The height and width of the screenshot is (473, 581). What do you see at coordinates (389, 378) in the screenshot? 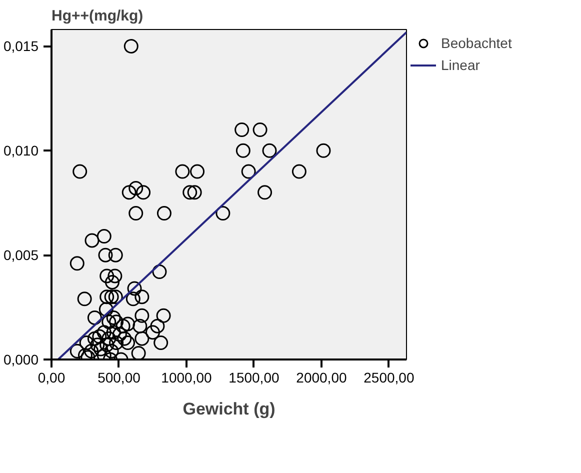
I see `x-tick-label: 2500,00` at bounding box center [389, 378].